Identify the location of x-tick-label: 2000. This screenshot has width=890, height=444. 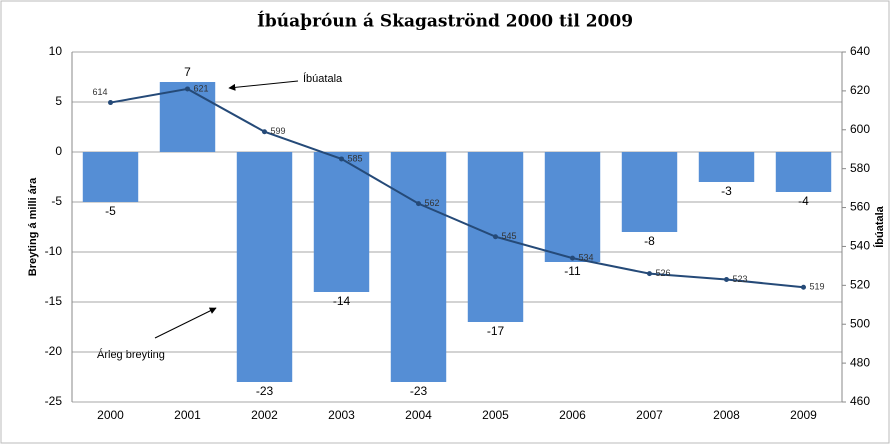
(110, 415).